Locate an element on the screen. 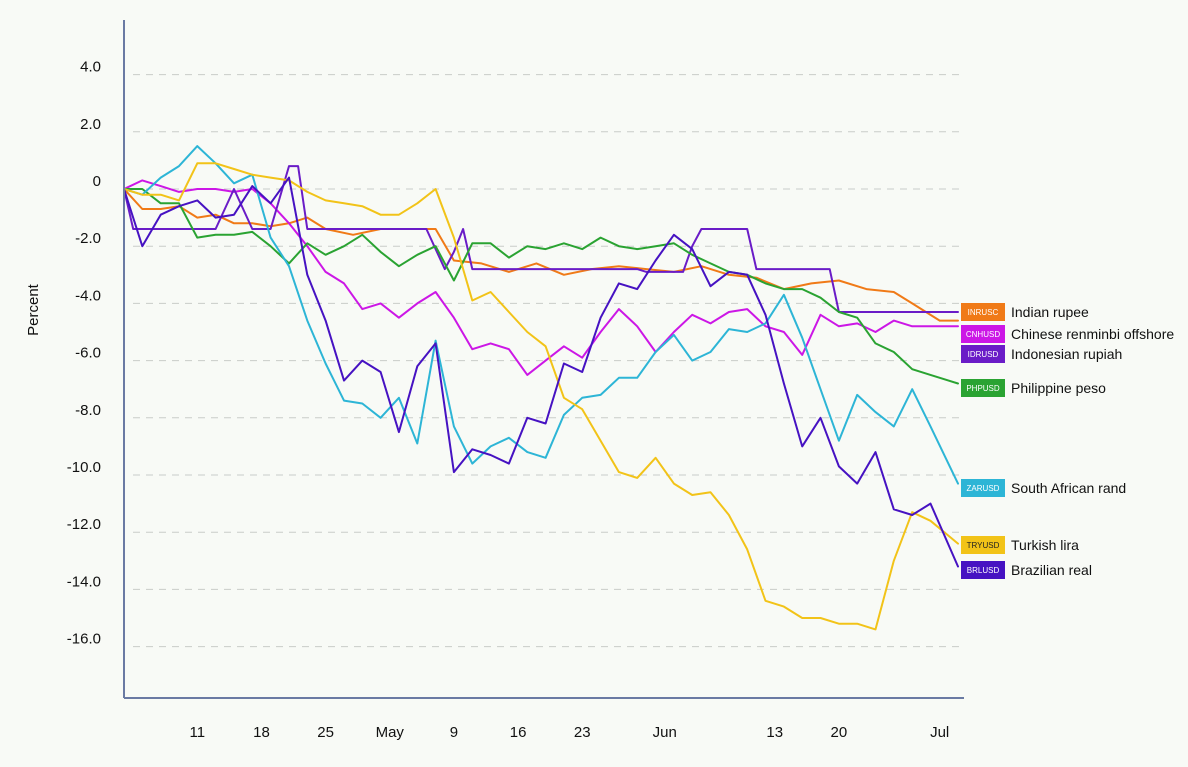 The height and width of the screenshot is (767, 1188). legend-code: CNHUSD is located at coordinates (983, 334).